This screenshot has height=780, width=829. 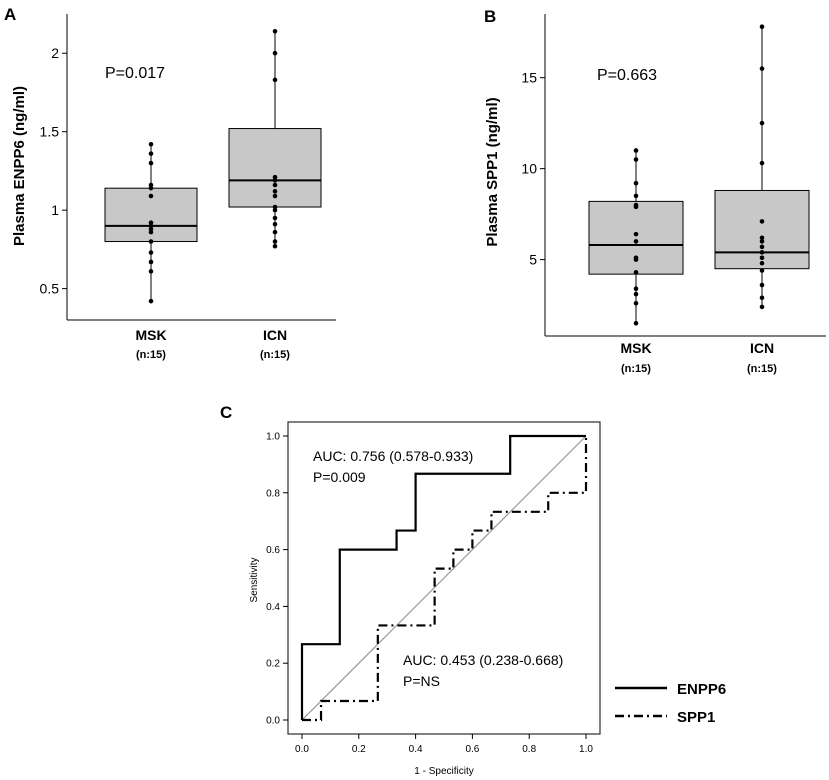 What do you see at coordinates (696, 717) in the screenshot?
I see `legend-spp1-label: SPP1` at bounding box center [696, 717].